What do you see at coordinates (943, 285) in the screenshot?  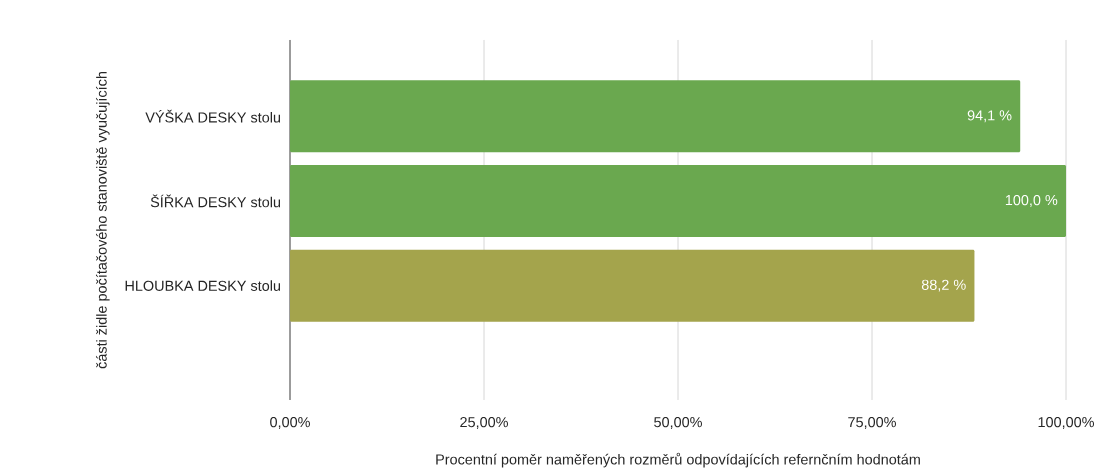 I see `data-label: 88,2 %` at bounding box center [943, 285].